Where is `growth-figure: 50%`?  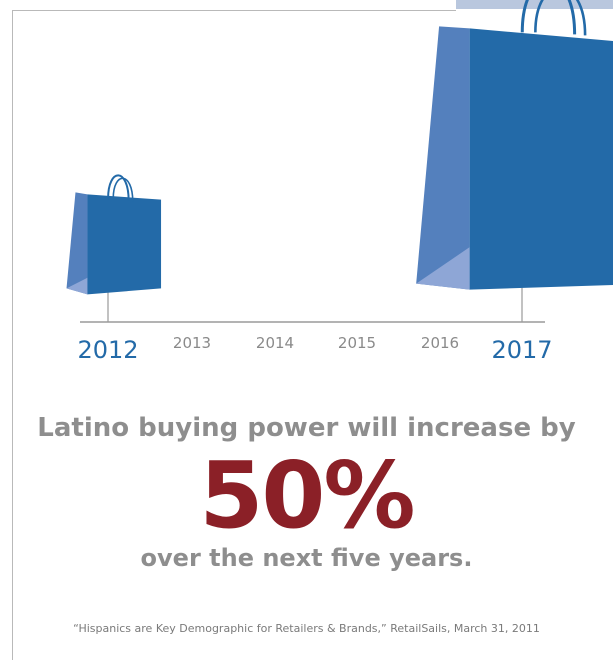
growth-figure: 50% is located at coordinates (307, 495).